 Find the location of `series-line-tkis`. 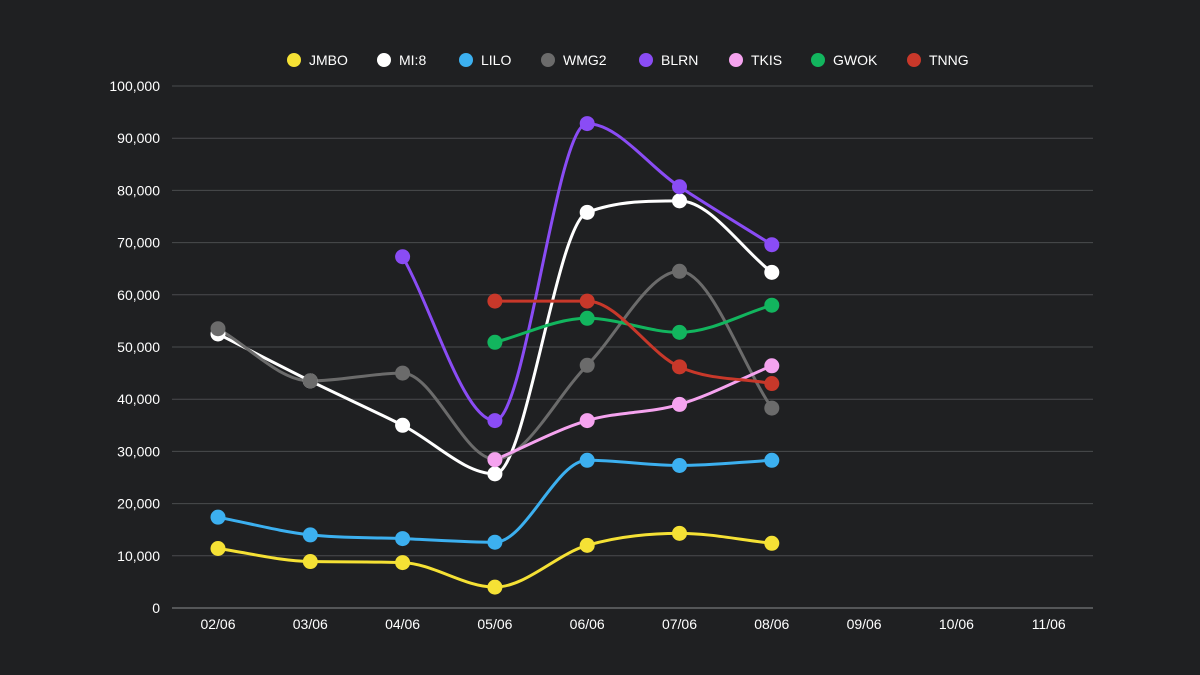

series-line-tkis is located at coordinates (633, 413).